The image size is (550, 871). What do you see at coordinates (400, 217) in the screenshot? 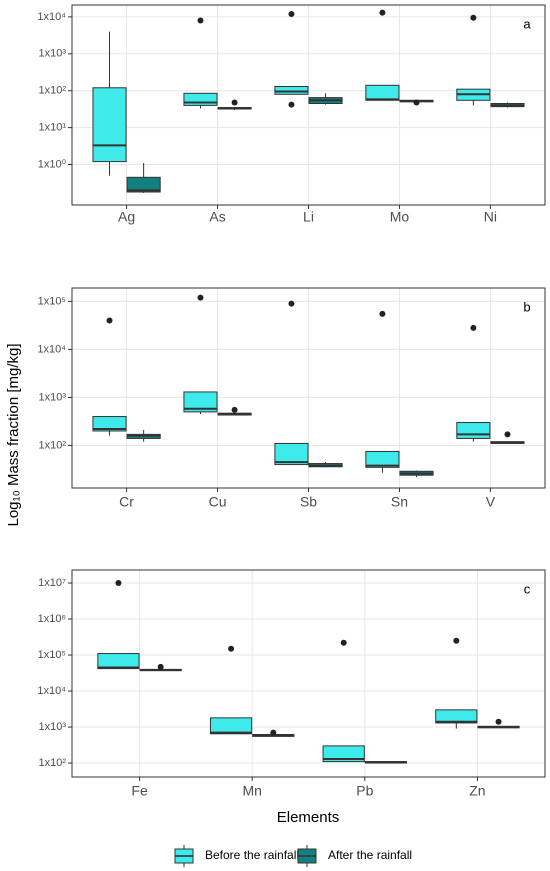
I see `x-tick-label: Mo` at bounding box center [400, 217].